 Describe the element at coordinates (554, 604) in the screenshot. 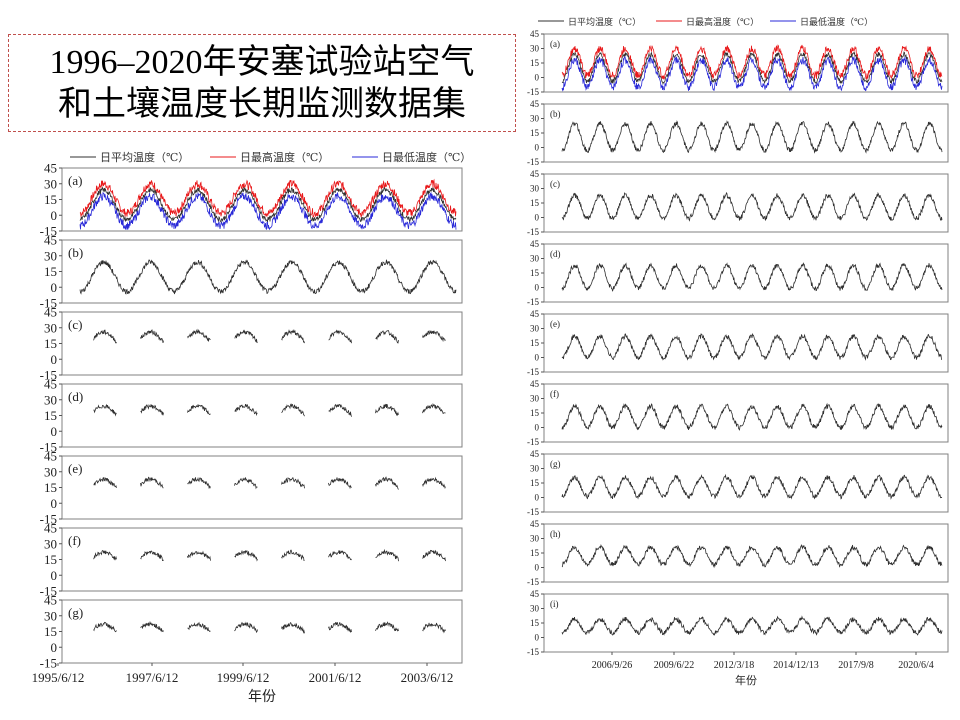

I see `panel-label: (i)` at that location.